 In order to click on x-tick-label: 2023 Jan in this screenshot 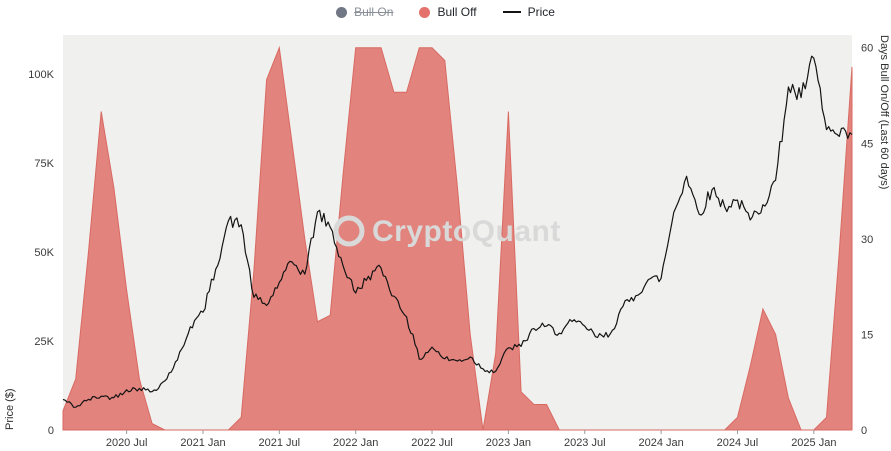, I will do `click(508, 443)`.